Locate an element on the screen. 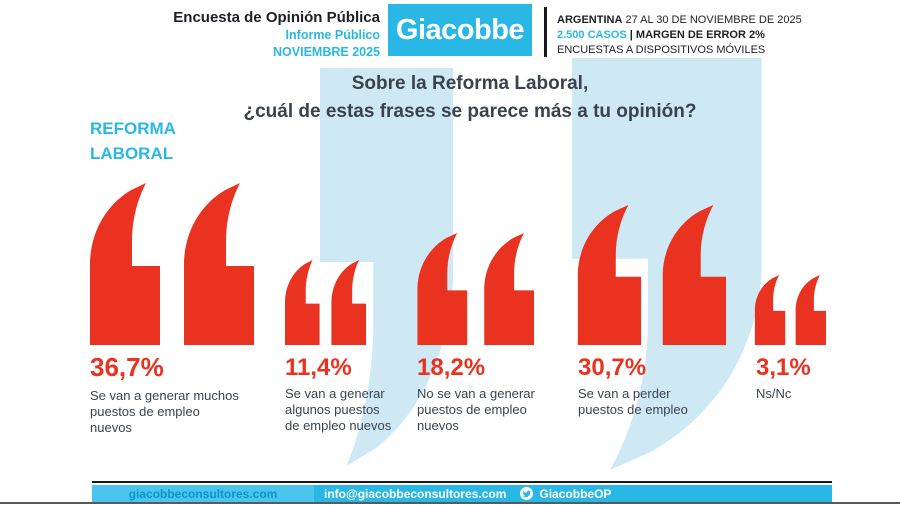 The height and width of the screenshot is (505, 900). twitter-handle-link: GiacobbeOP is located at coordinates (575, 493).